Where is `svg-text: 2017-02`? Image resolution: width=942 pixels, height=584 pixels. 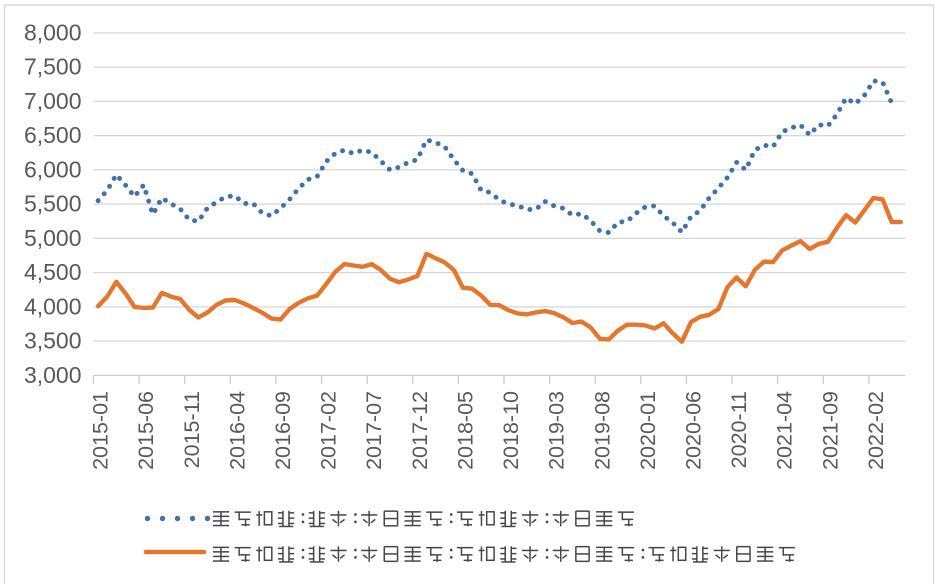
svg-text: 2017-02 is located at coordinates (329, 430).